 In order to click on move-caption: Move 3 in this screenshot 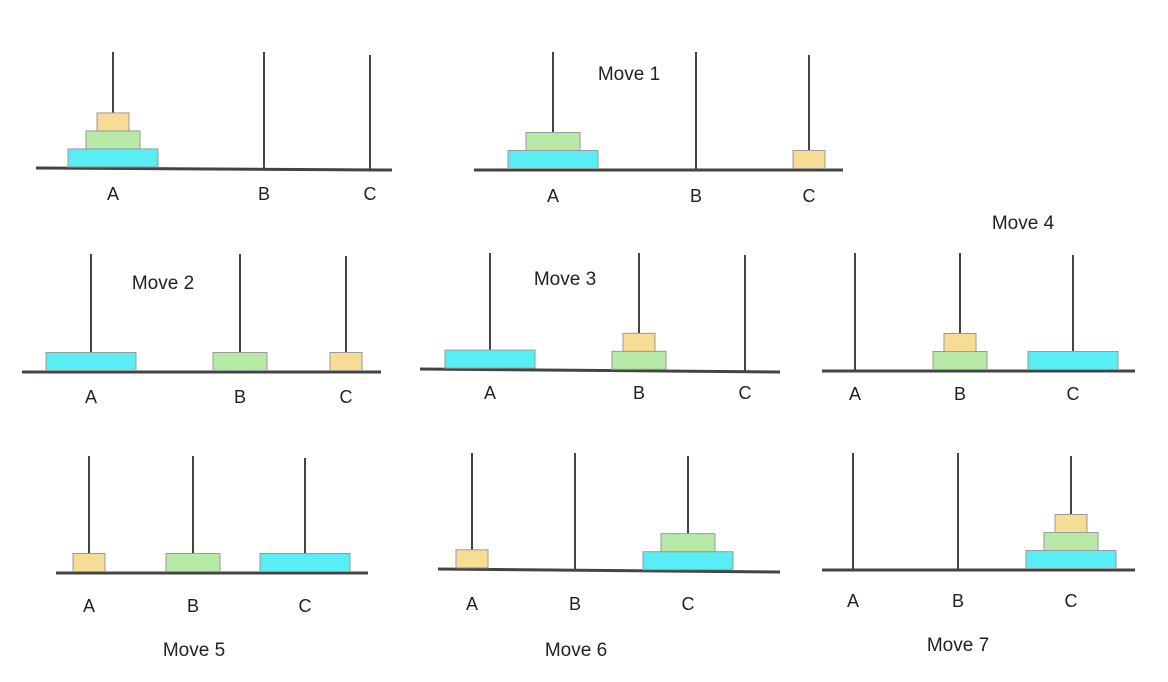, I will do `click(565, 279)`.